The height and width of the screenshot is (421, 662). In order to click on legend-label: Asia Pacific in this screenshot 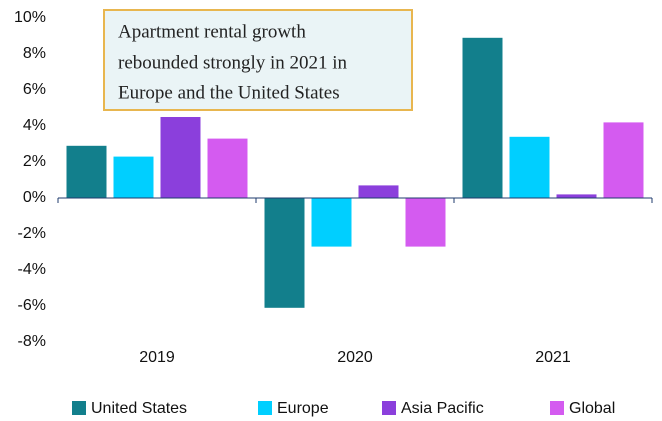, I will do `click(442, 408)`.